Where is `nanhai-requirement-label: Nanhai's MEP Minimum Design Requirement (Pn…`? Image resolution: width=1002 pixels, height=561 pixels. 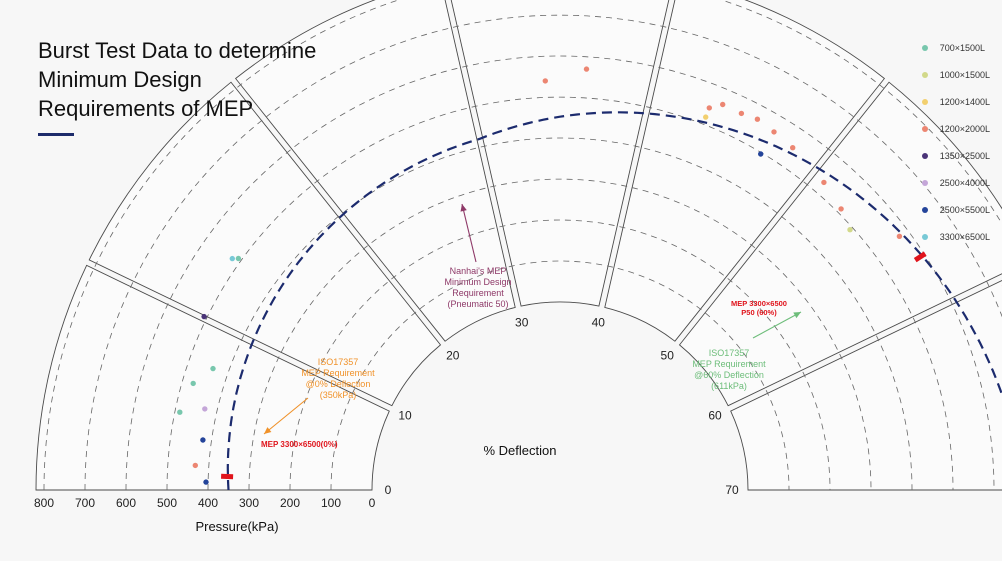
nanhai-requirement-label: Nanhai's MEP Minimum Design Requirement (Pn… is located at coordinates (477, 287).